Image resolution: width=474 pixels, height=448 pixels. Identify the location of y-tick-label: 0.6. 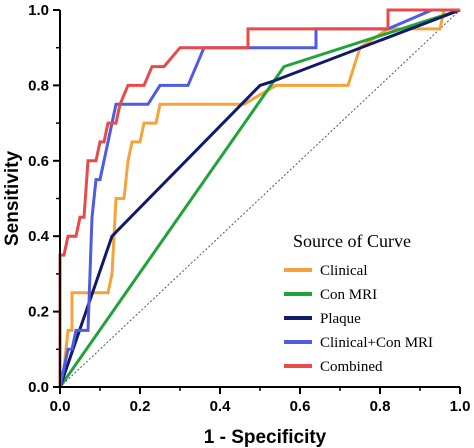
(38, 161).